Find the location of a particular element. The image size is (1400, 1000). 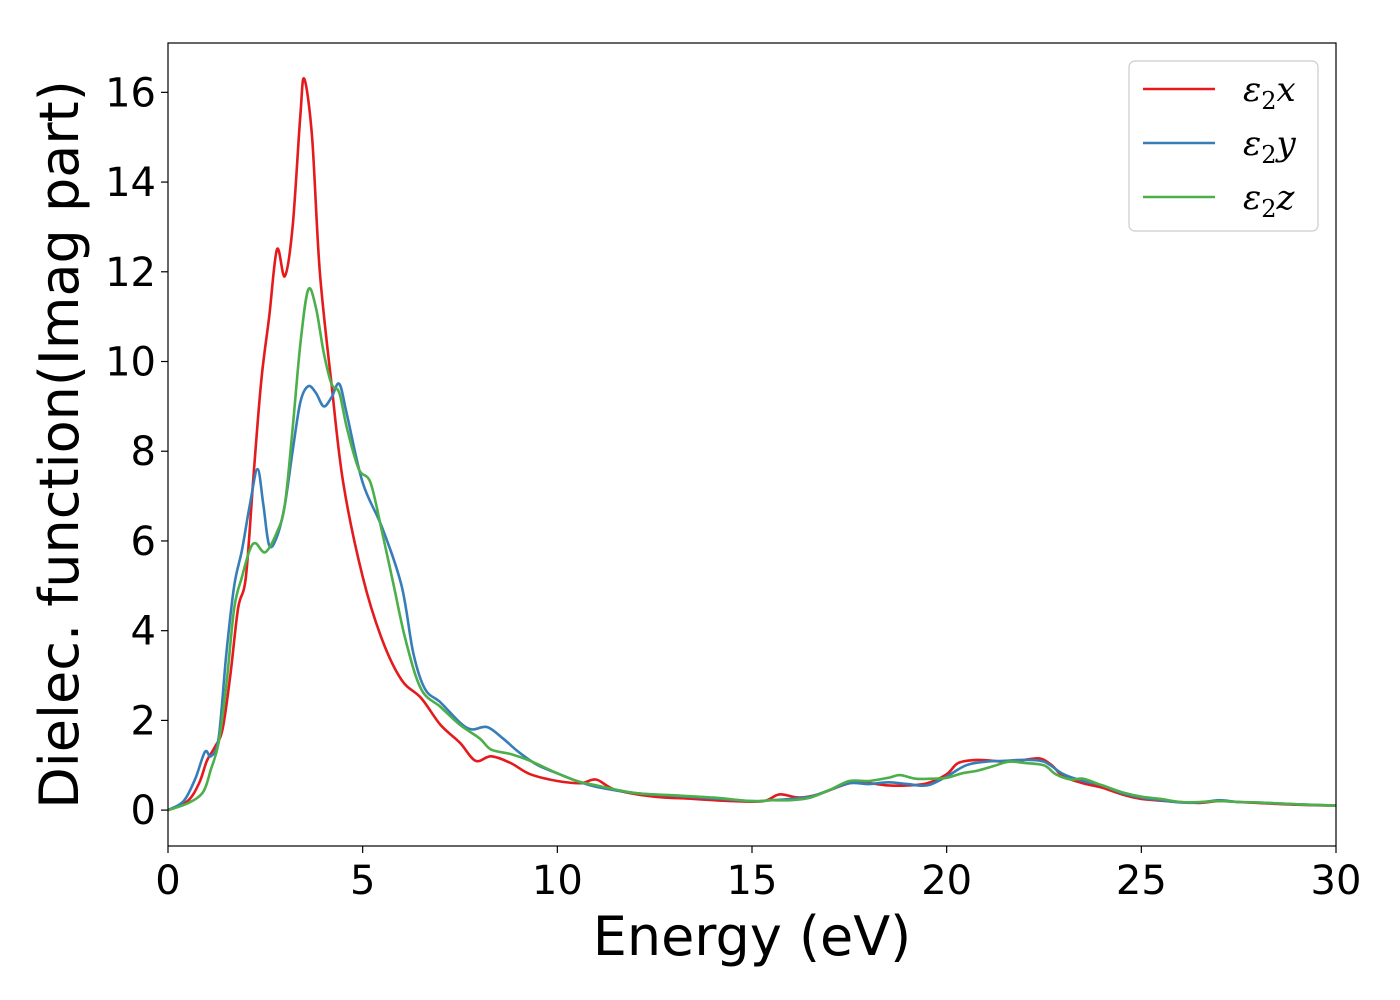

legend-label-z: ε2z is located at coordinates (1269, 200).